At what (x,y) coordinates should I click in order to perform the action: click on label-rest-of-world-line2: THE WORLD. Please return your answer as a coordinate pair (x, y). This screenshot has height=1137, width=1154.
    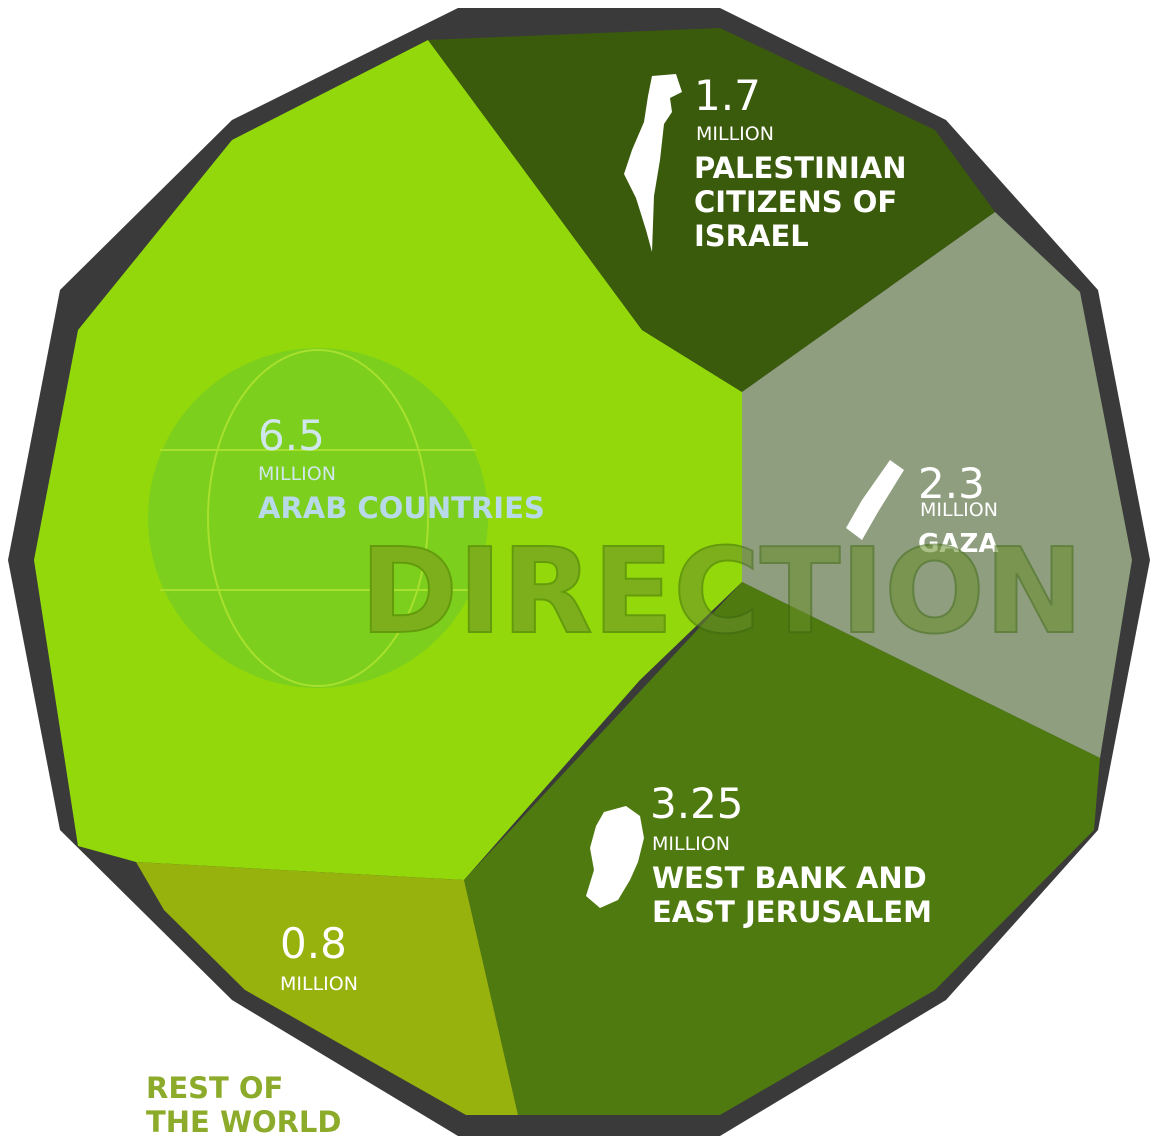
    Looking at the image, I should click on (243, 1121).